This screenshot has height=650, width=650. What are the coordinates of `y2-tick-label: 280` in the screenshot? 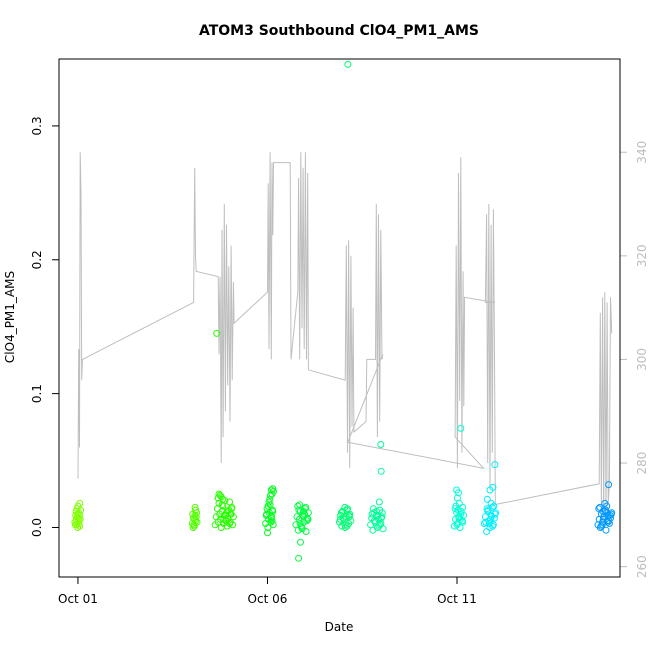 It's located at (642, 463).